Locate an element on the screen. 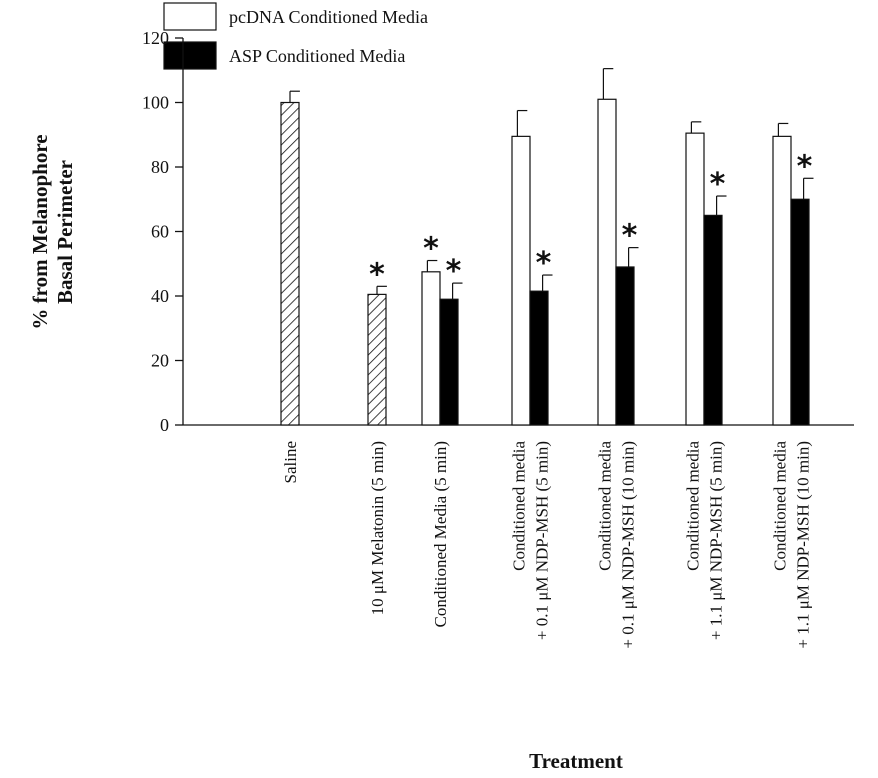 The height and width of the screenshot is (778, 878). y-tick-label: 40 is located at coordinates (160, 296).